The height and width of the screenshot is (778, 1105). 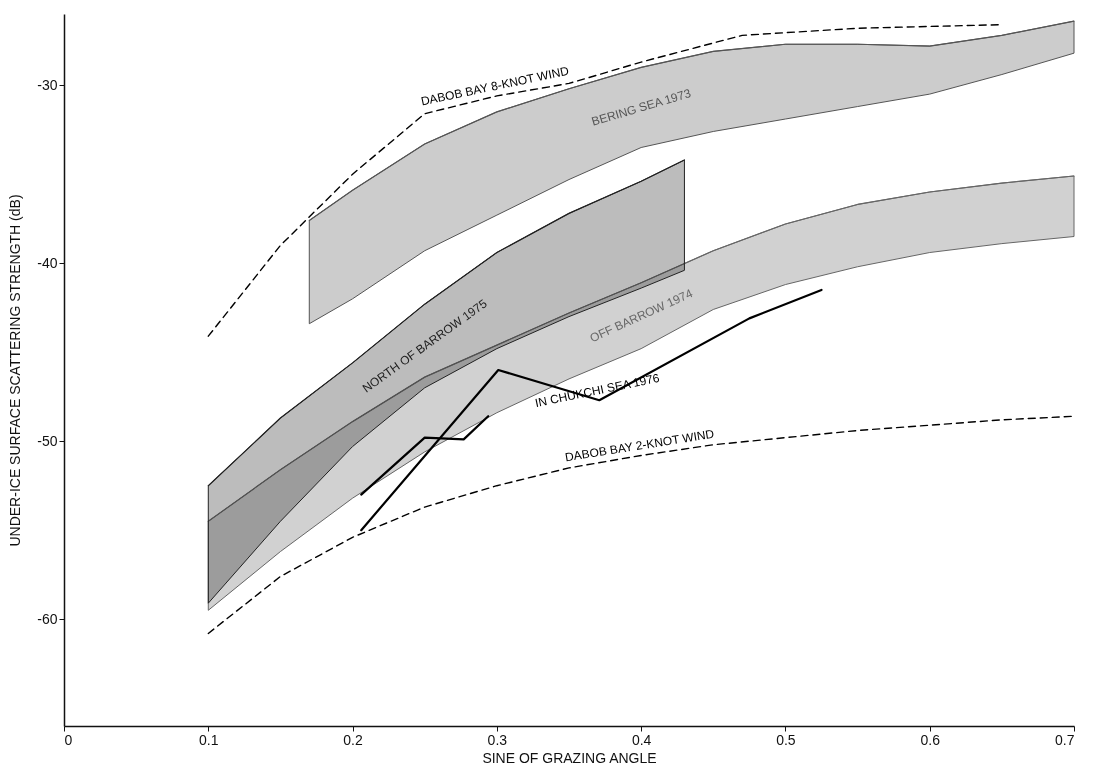 What do you see at coordinates (641, 107) in the screenshot?
I see `text: BERING SEA 1973` at bounding box center [641, 107].